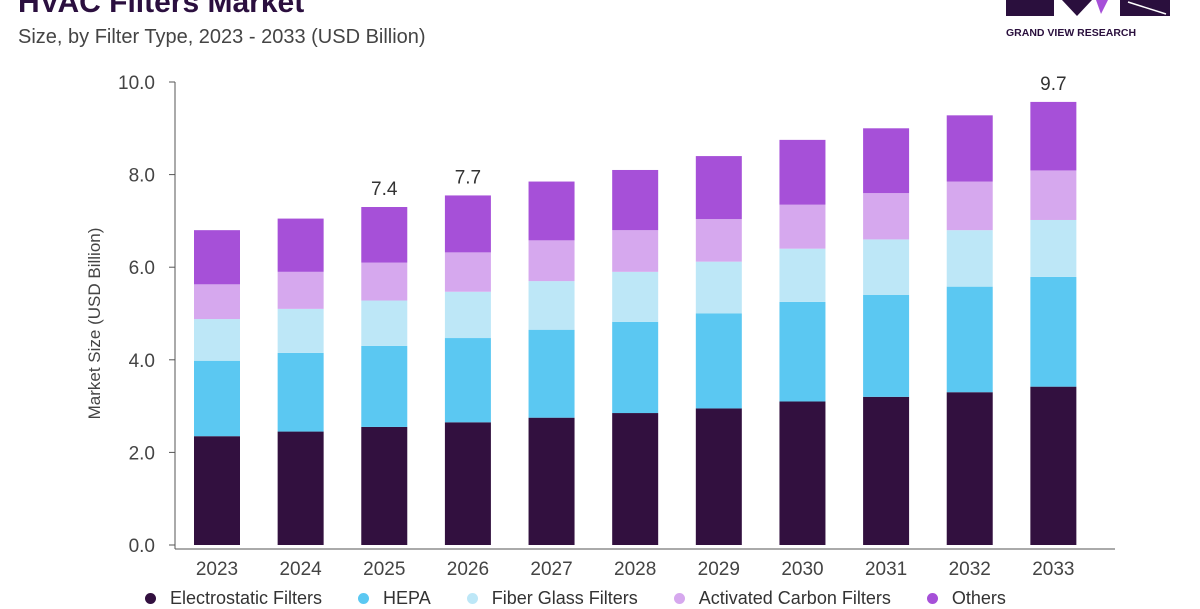  I want to click on bar-segment-2029-hepa, so click(718, 361).